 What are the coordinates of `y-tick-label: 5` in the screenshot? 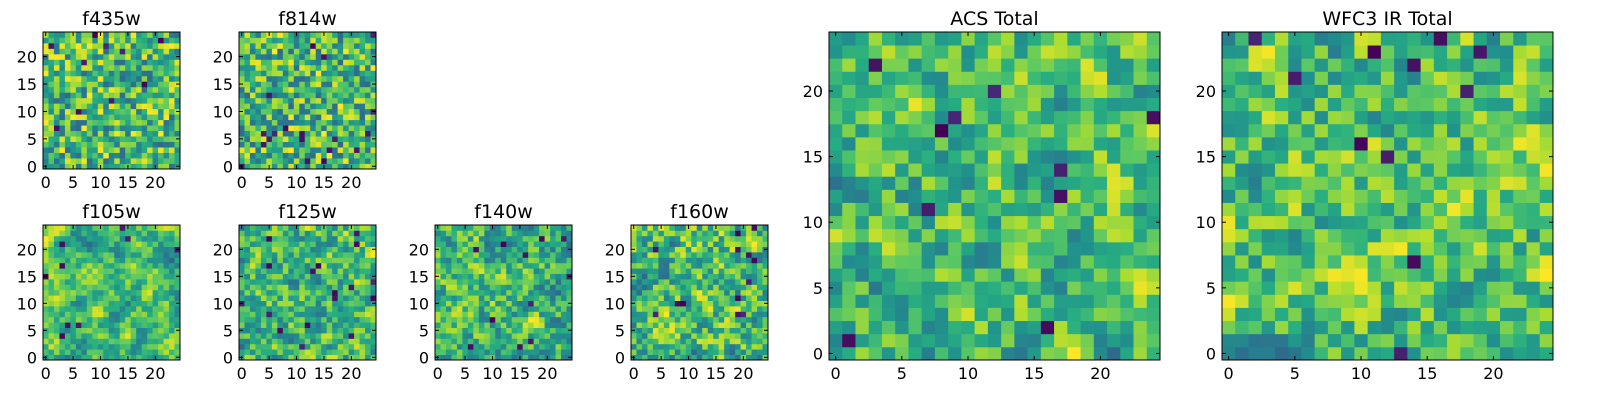 It's located at (818, 288).